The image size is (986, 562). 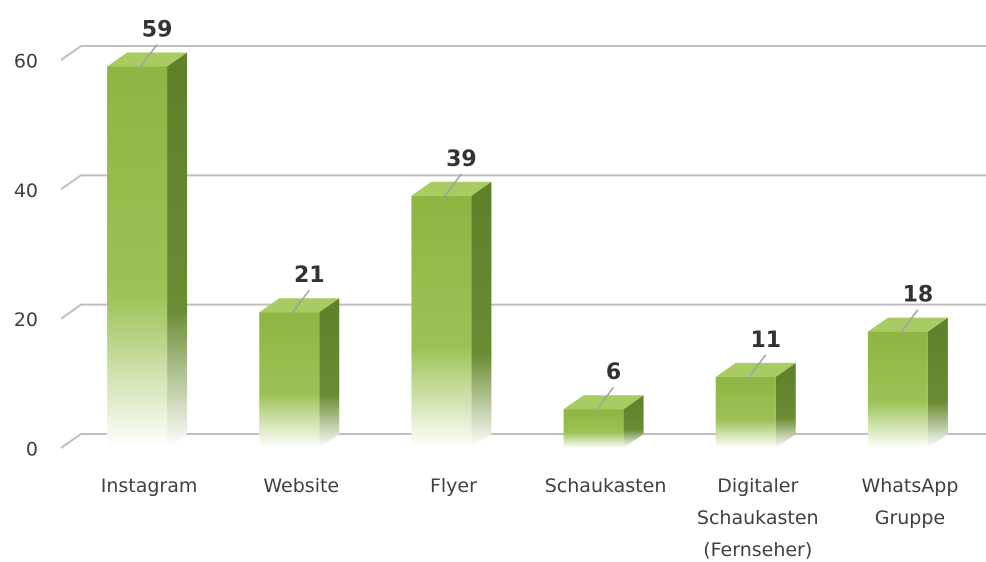 I want to click on value-label: 6, so click(x=613, y=372).